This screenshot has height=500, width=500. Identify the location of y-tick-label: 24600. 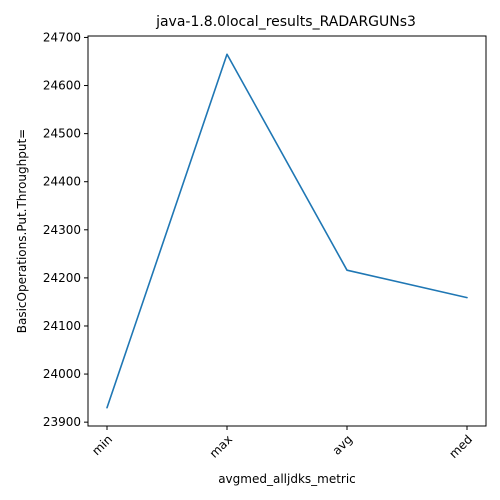
(62, 86).